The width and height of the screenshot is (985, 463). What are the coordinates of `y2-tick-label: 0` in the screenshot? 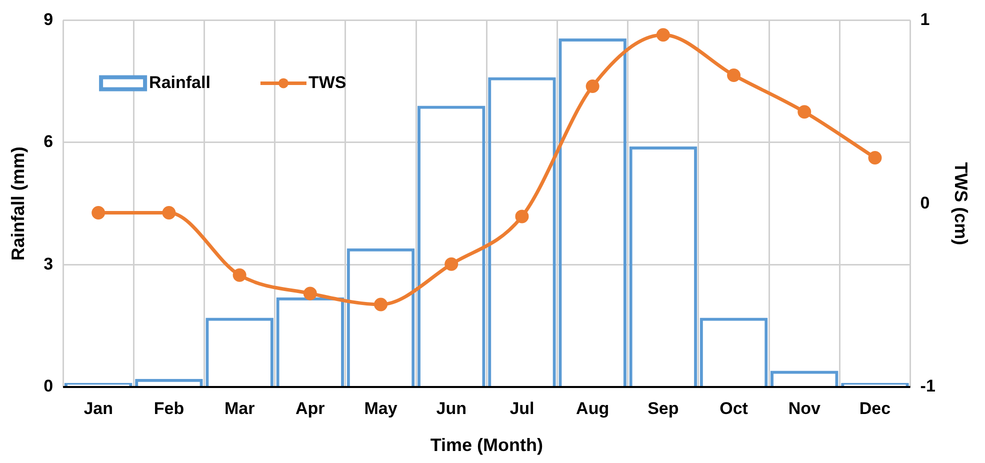 It's located at (925, 202).